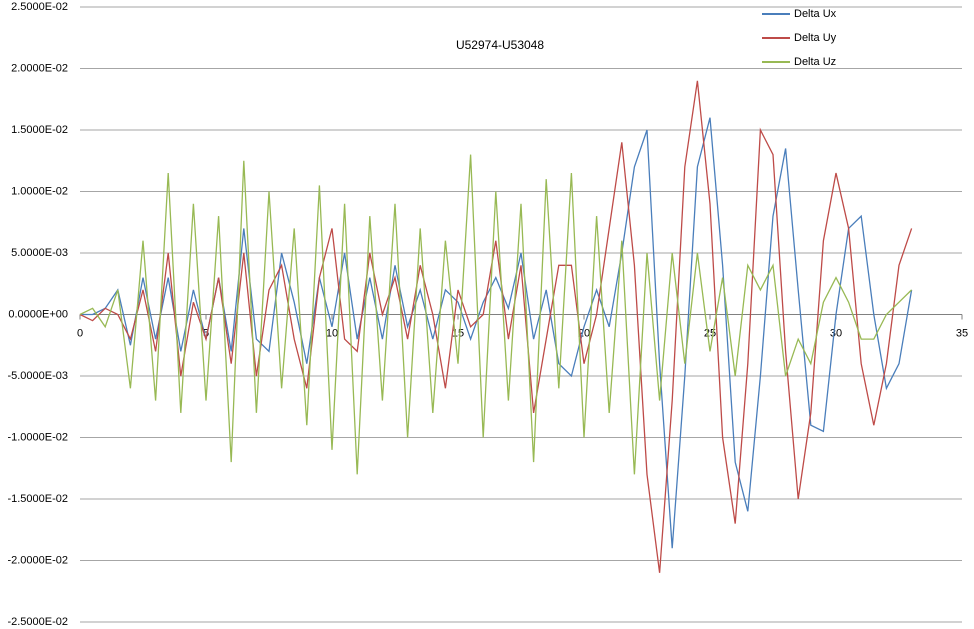 This screenshot has width=974, height=629. Describe the element at coordinates (39, 7) in the screenshot. I see `y-tick-label: 2.5000E-02` at that location.